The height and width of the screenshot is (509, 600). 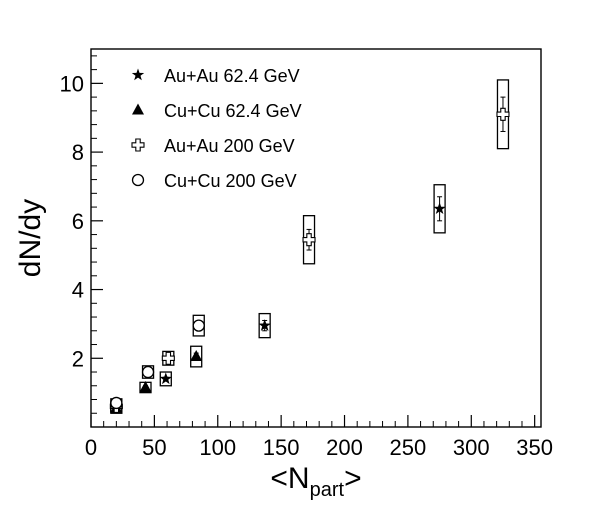 What do you see at coordinates (289, 478) in the screenshot?
I see `x-axis-title-main: <N` at bounding box center [289, 478].